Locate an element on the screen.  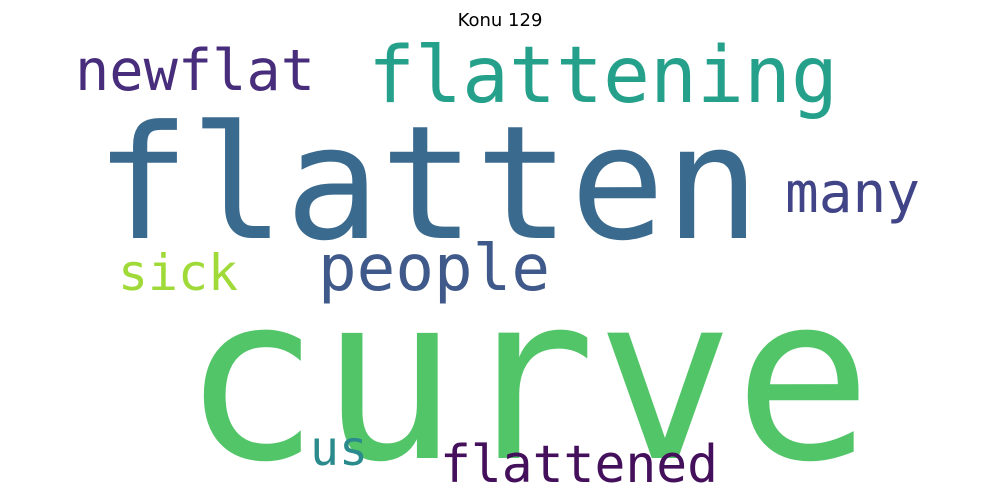
word-flattened: flattened is located at coordinates (579, 465).